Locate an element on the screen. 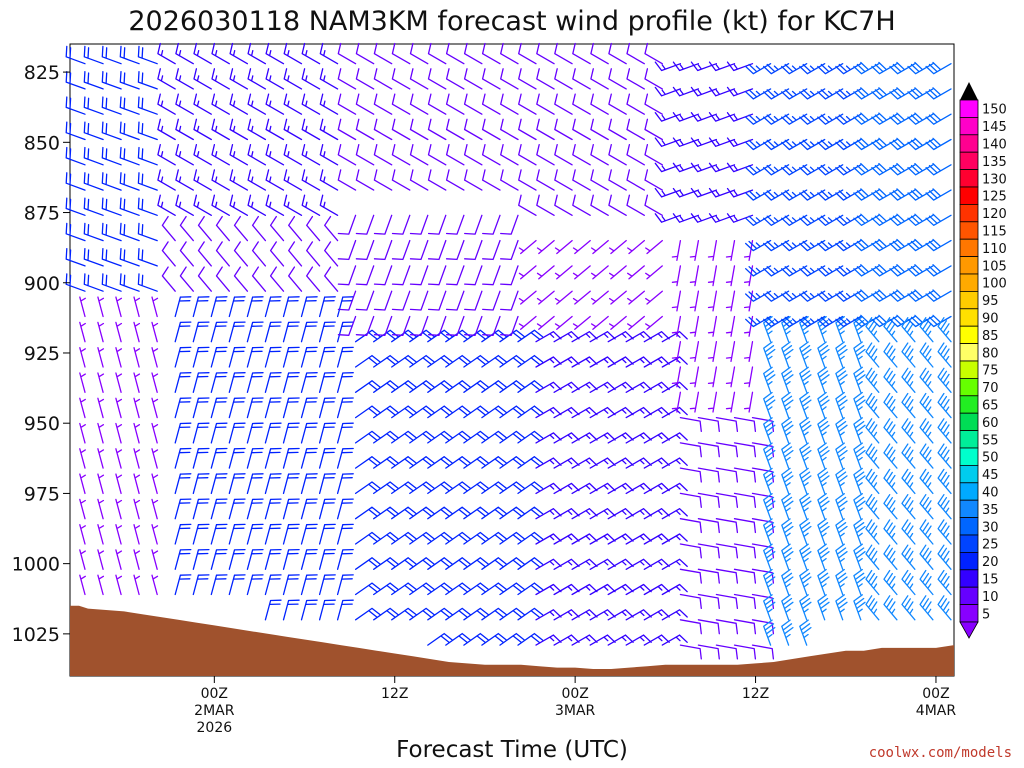 This screenshot has width=1024, height=768. colorbar-label: 110 is located at coordinates (994, 249).